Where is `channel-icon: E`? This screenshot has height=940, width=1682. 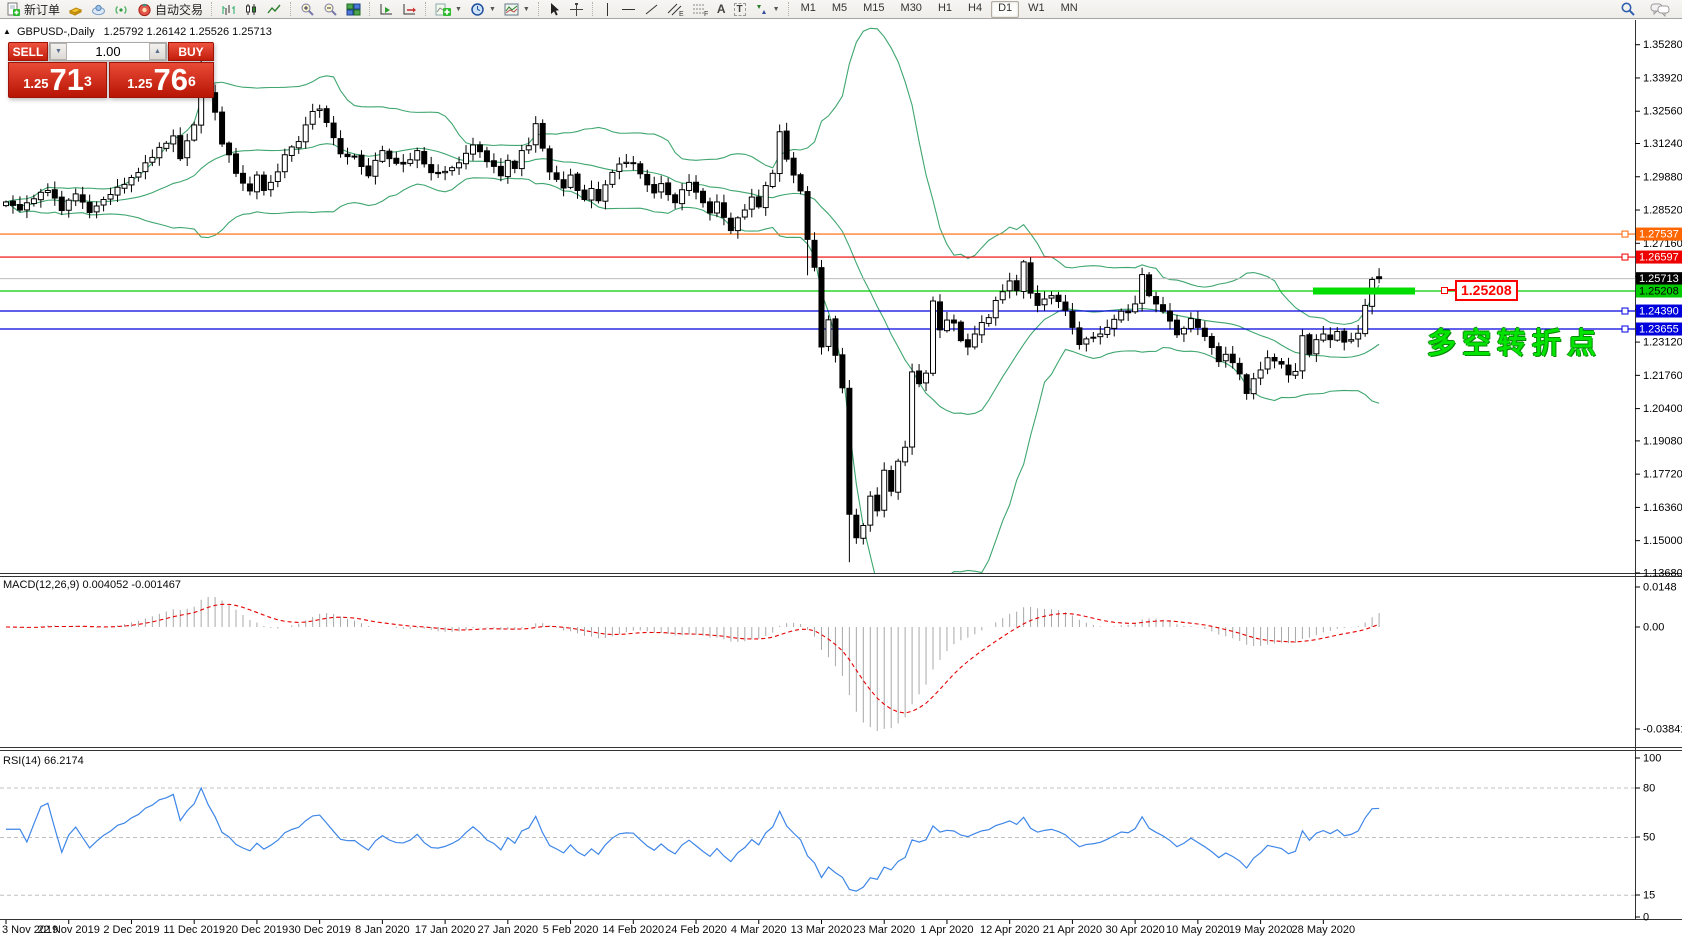
channel-icon: E is located at coordinates (675, 9).